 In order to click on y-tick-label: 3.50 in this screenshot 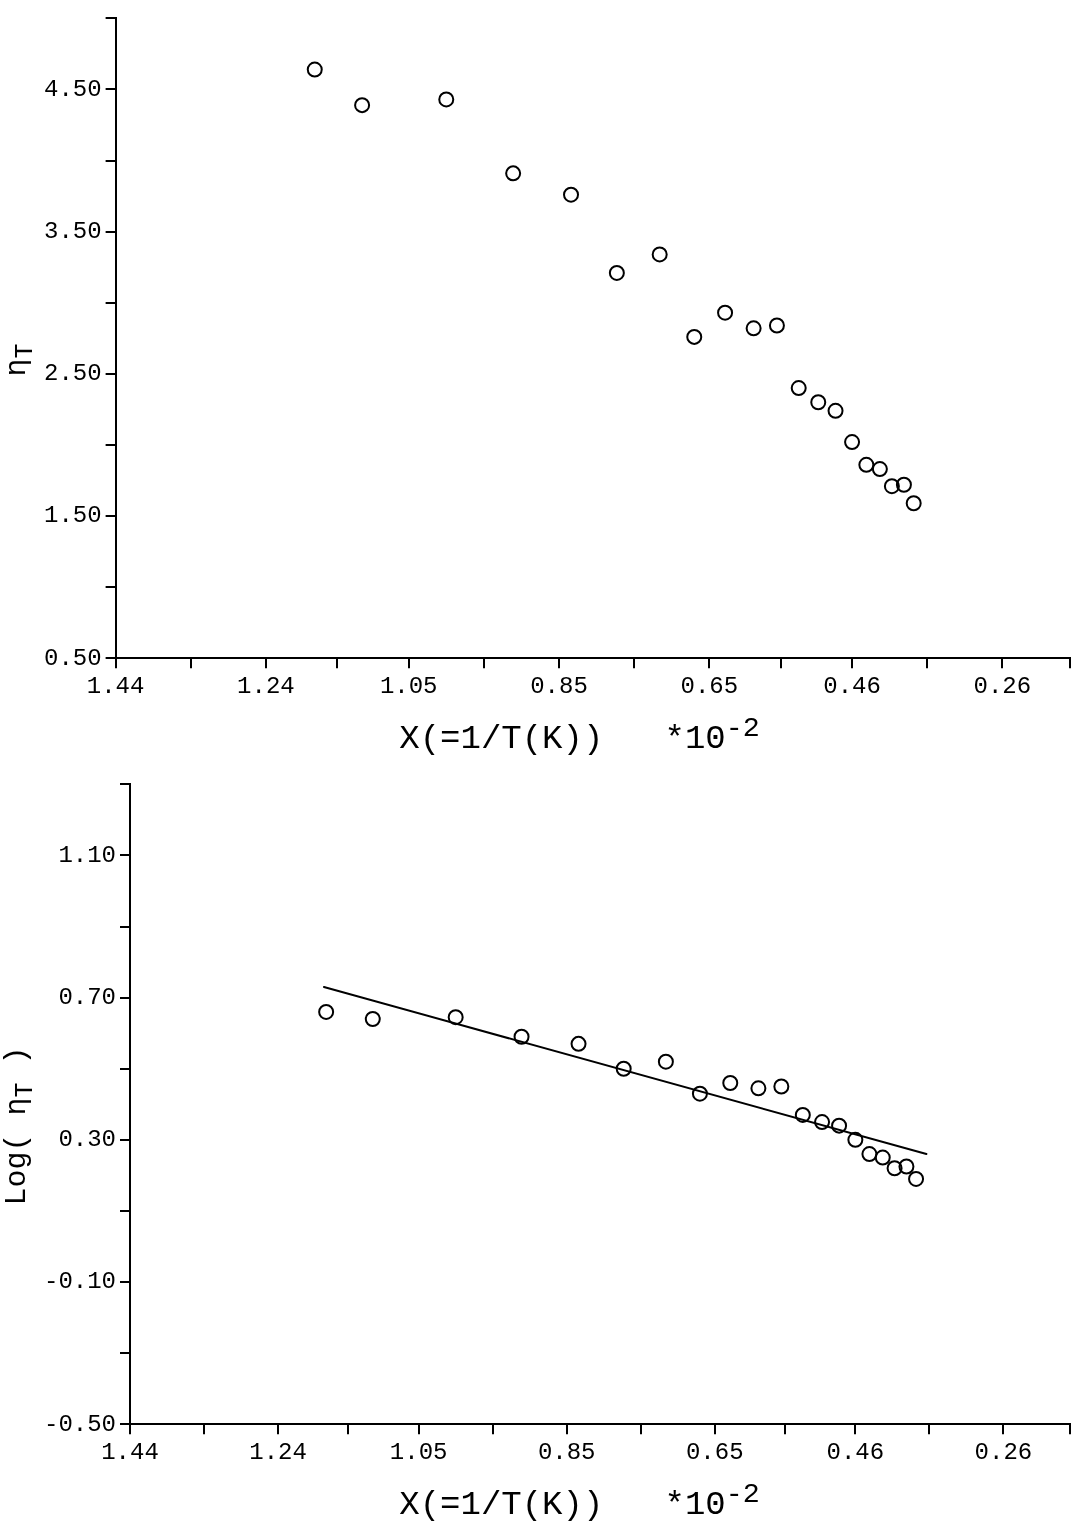, I will do `click(73, 232)`.